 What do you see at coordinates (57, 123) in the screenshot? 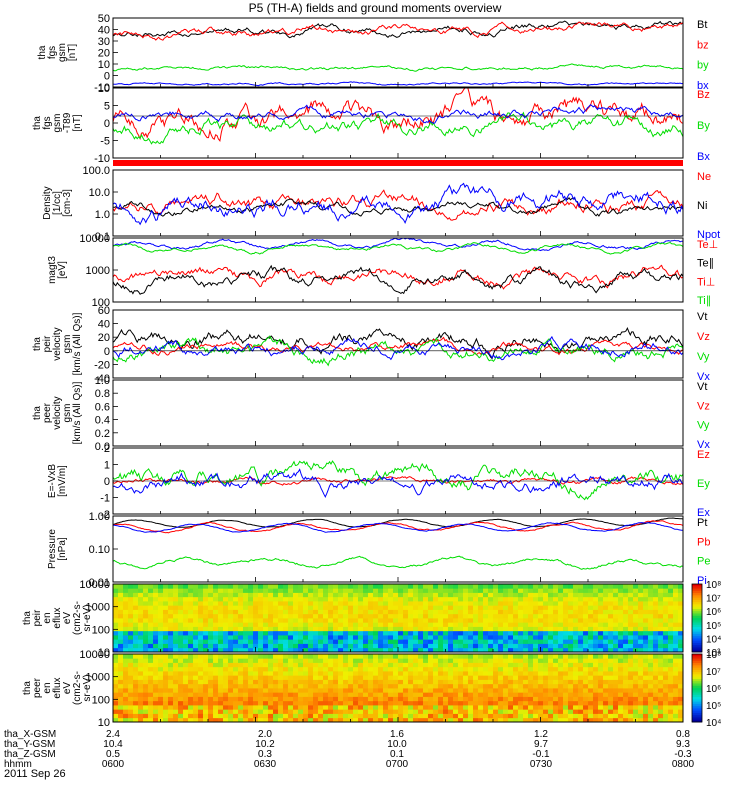
I see `y-axis-label: gsm` at bounding box center [57, 123].